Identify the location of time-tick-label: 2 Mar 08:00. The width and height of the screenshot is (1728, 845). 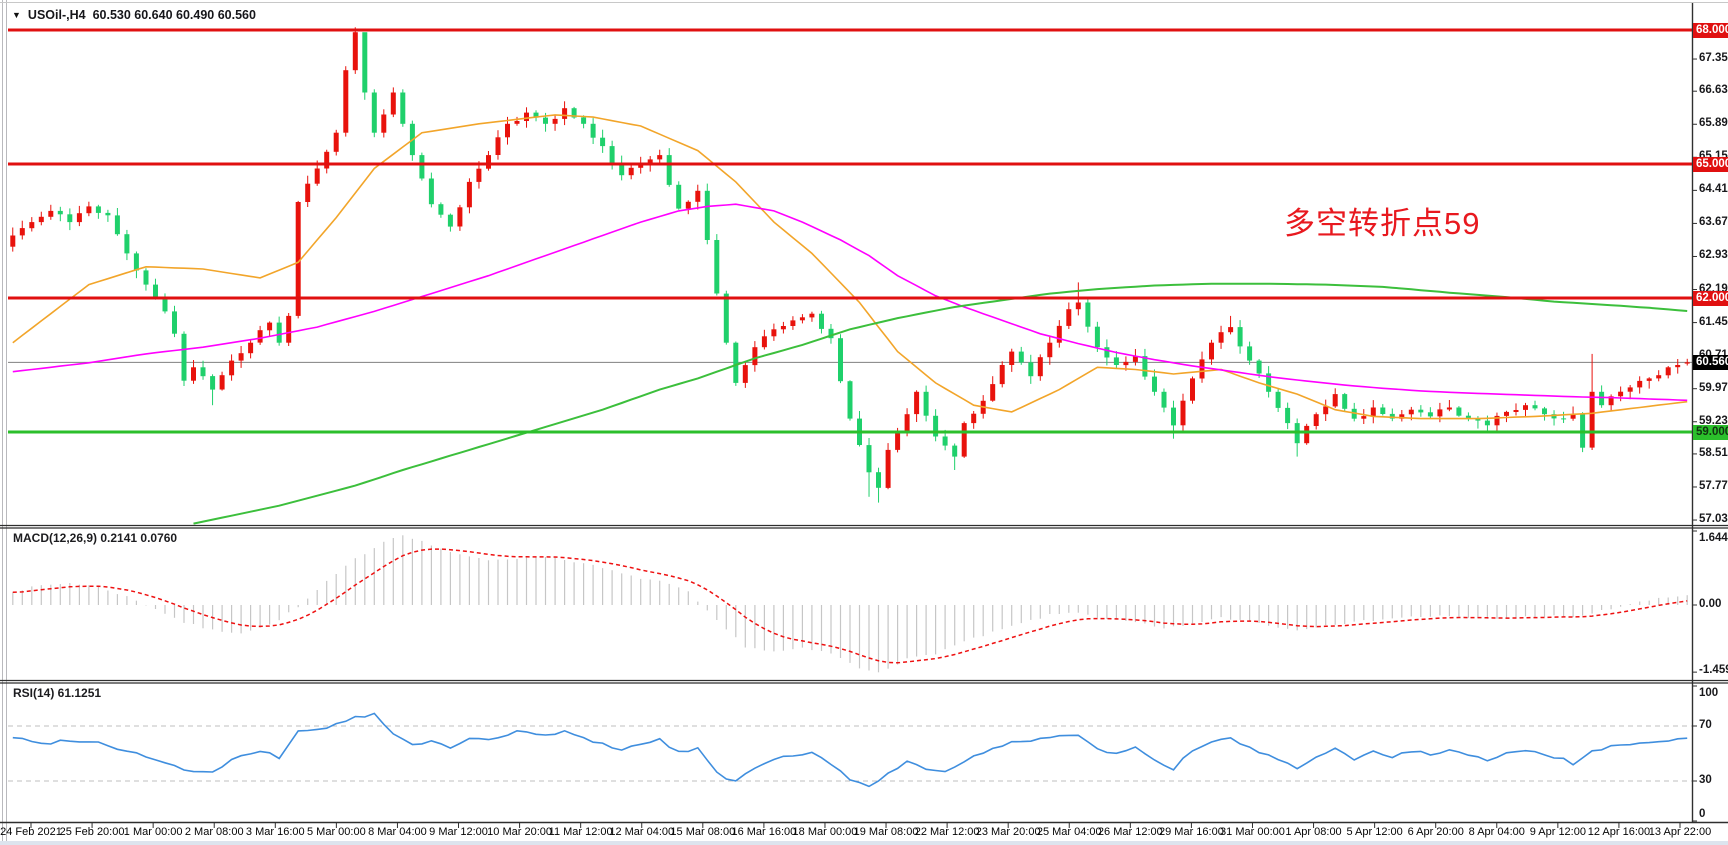
(214, 832).